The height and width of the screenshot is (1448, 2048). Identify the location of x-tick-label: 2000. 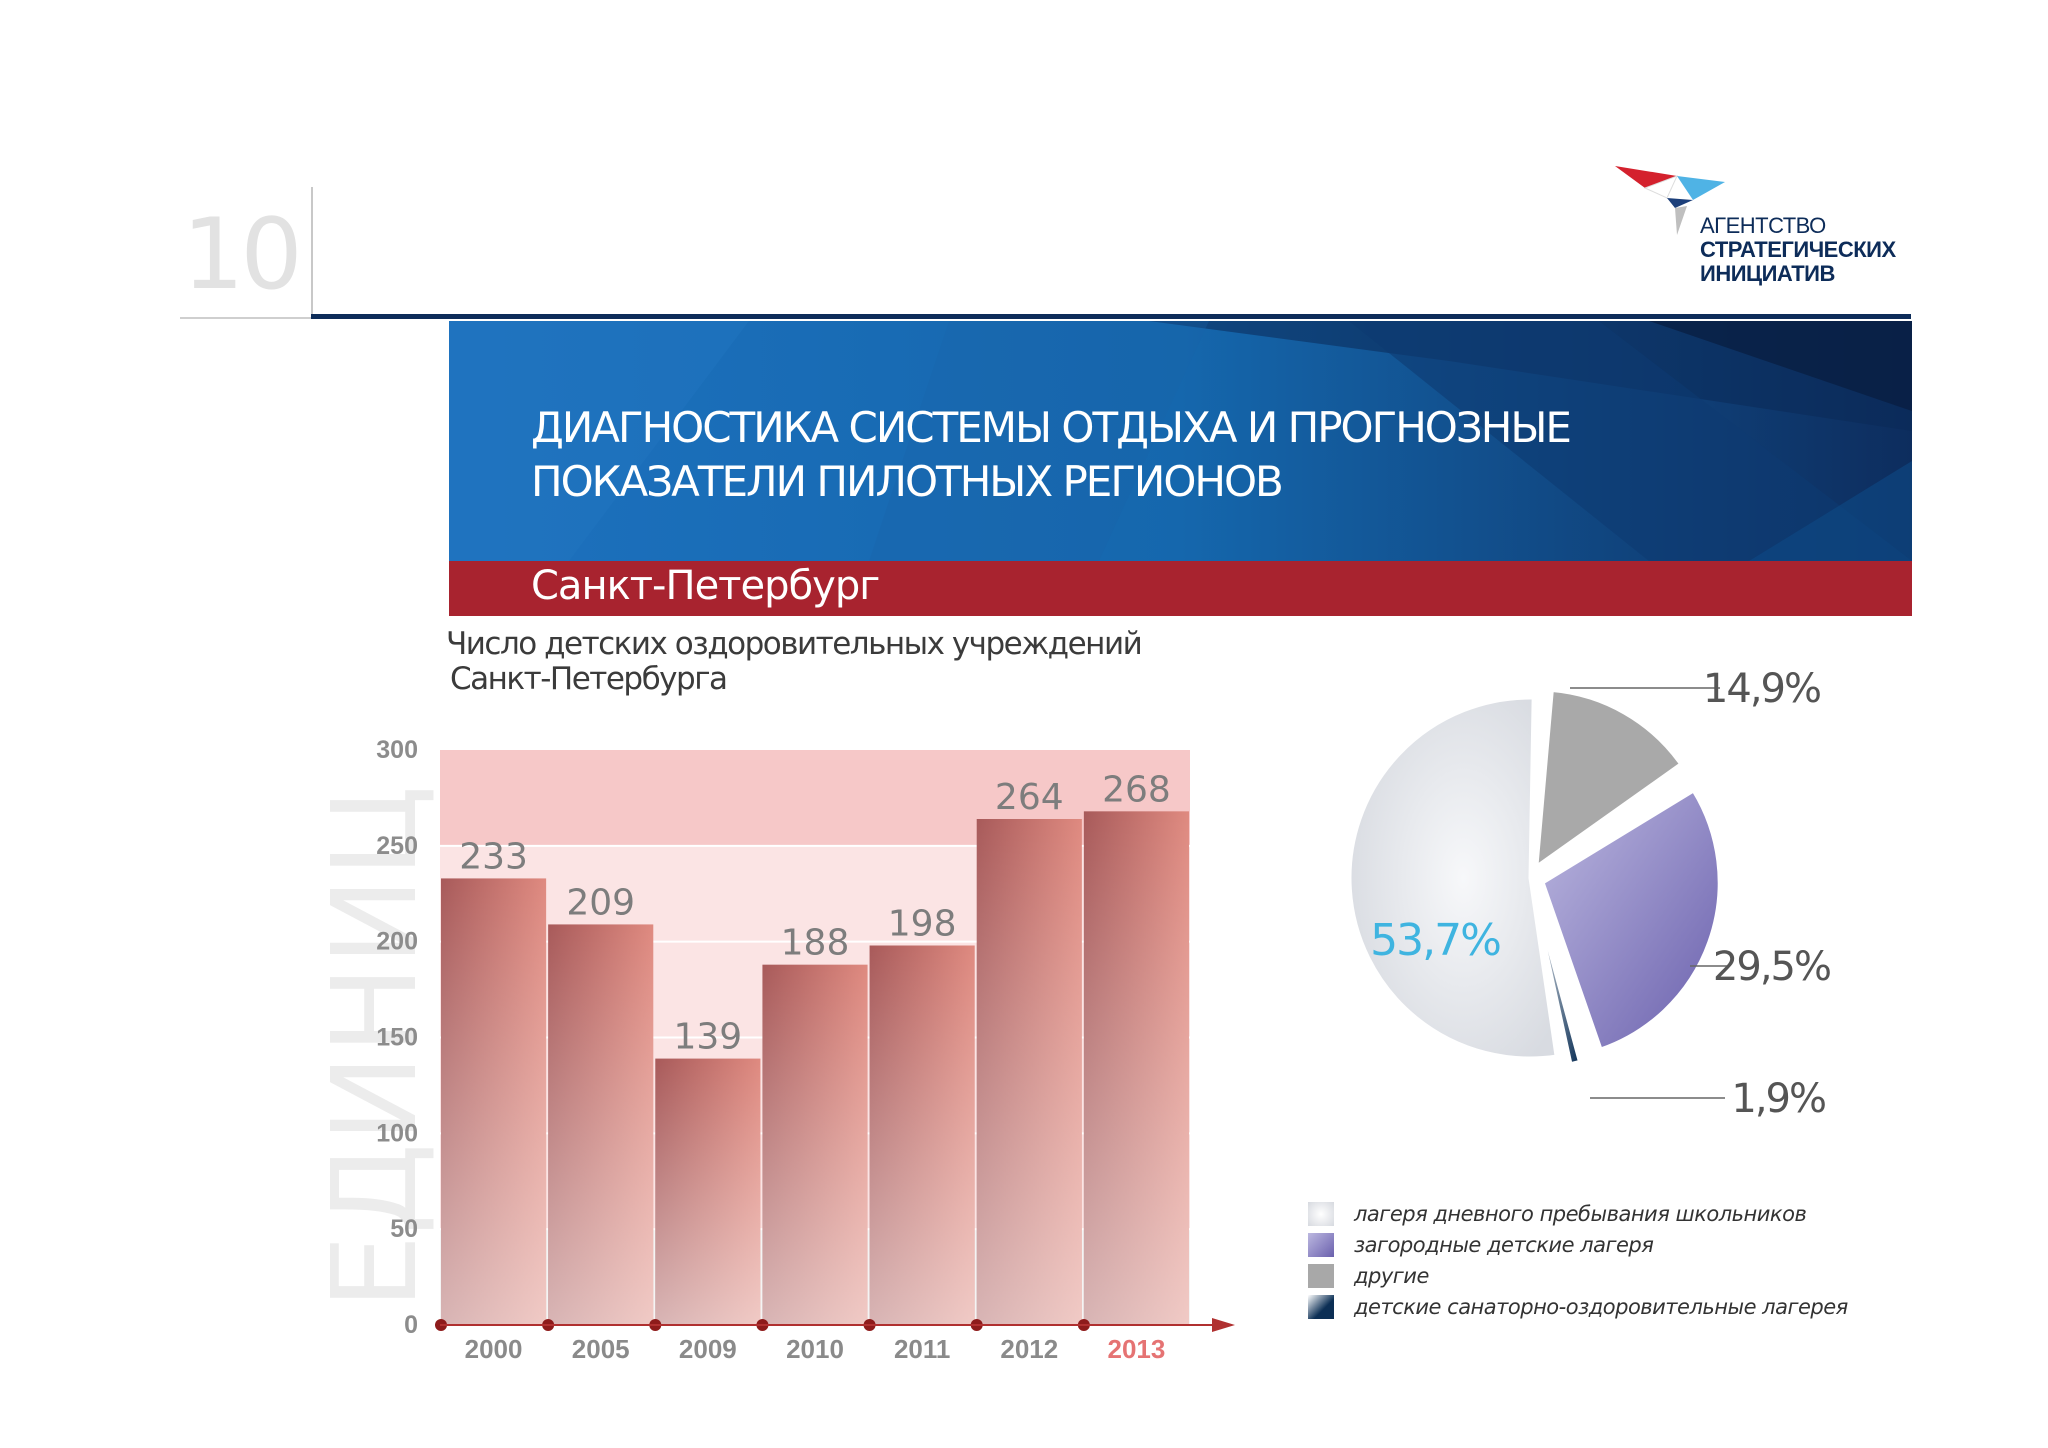
(494, 1347).